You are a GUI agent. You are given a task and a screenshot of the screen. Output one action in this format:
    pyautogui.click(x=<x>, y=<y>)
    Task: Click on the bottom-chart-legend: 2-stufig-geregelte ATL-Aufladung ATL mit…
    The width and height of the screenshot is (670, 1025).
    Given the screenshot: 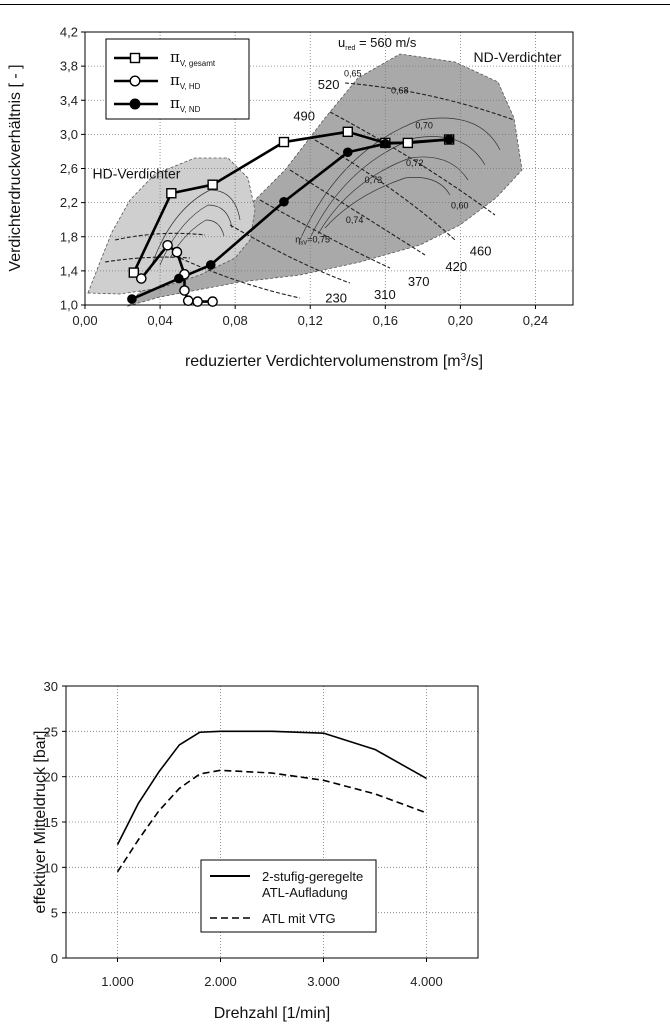 What is the action you would take?
    pyautogui.click(x=288, y=896)
    